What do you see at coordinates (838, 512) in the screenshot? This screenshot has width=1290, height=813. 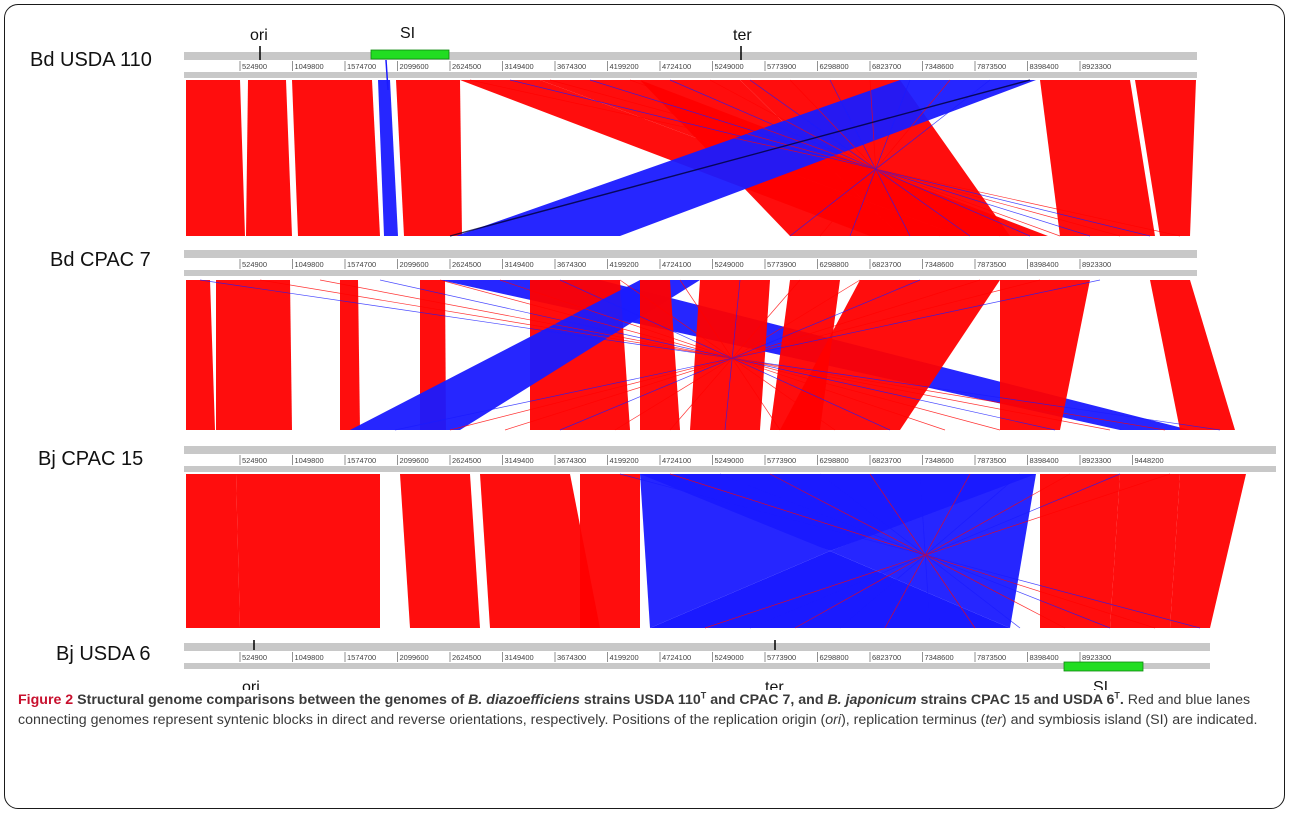 I see `band-p3-cross-top` at bounding box center [838, 512].